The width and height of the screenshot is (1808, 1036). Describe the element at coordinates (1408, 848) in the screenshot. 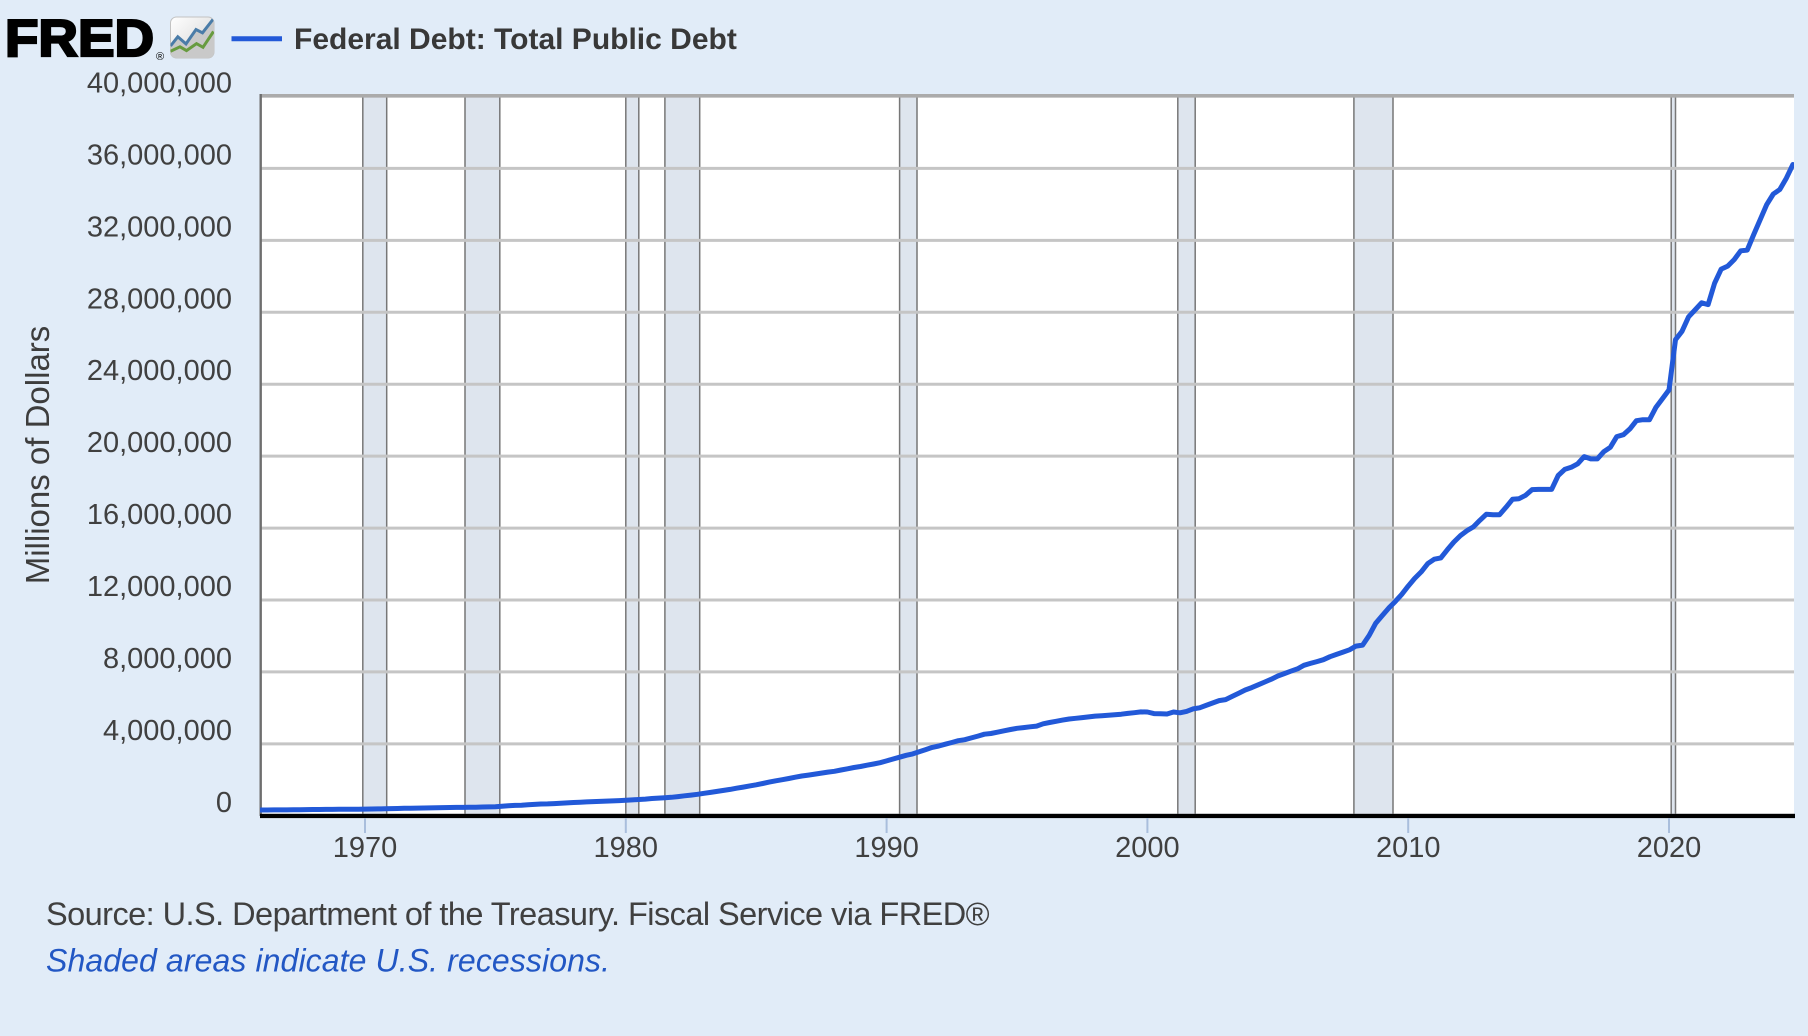

I see `svg-text: 2010` at that location.